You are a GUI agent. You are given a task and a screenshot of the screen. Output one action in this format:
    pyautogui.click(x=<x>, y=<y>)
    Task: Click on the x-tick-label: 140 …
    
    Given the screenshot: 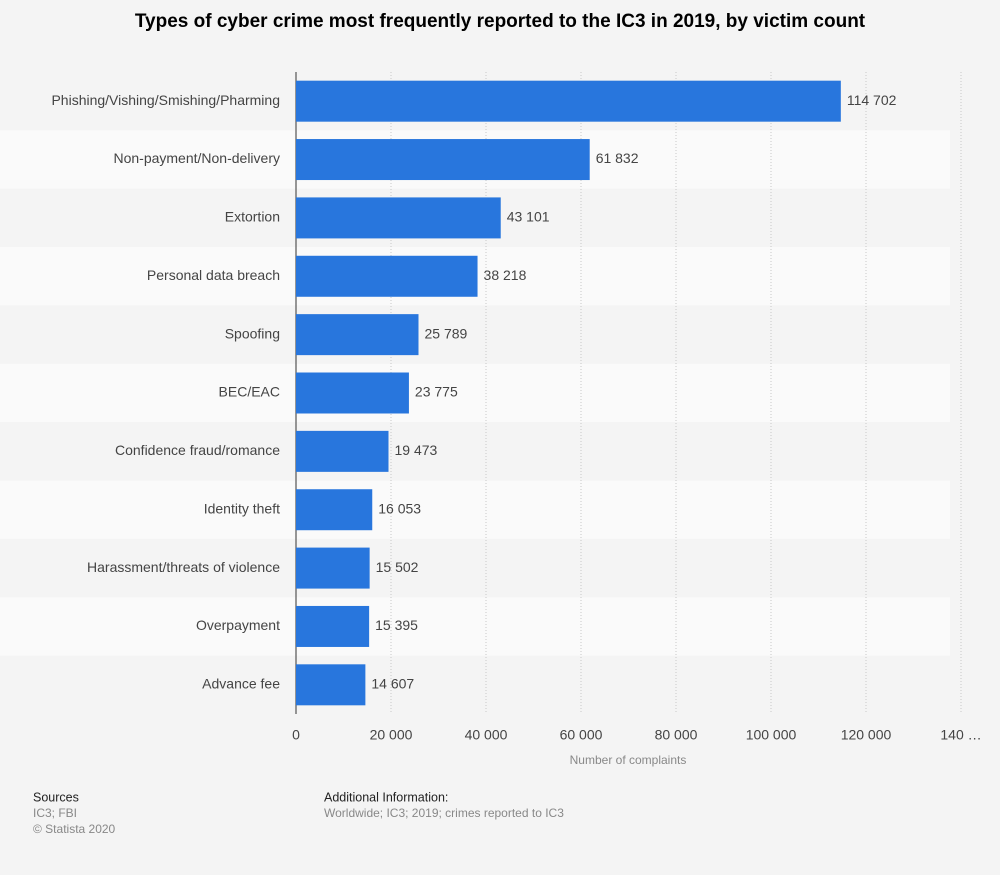 What is the action you would take?
    pyautogui.click(x=960, y=735)
    